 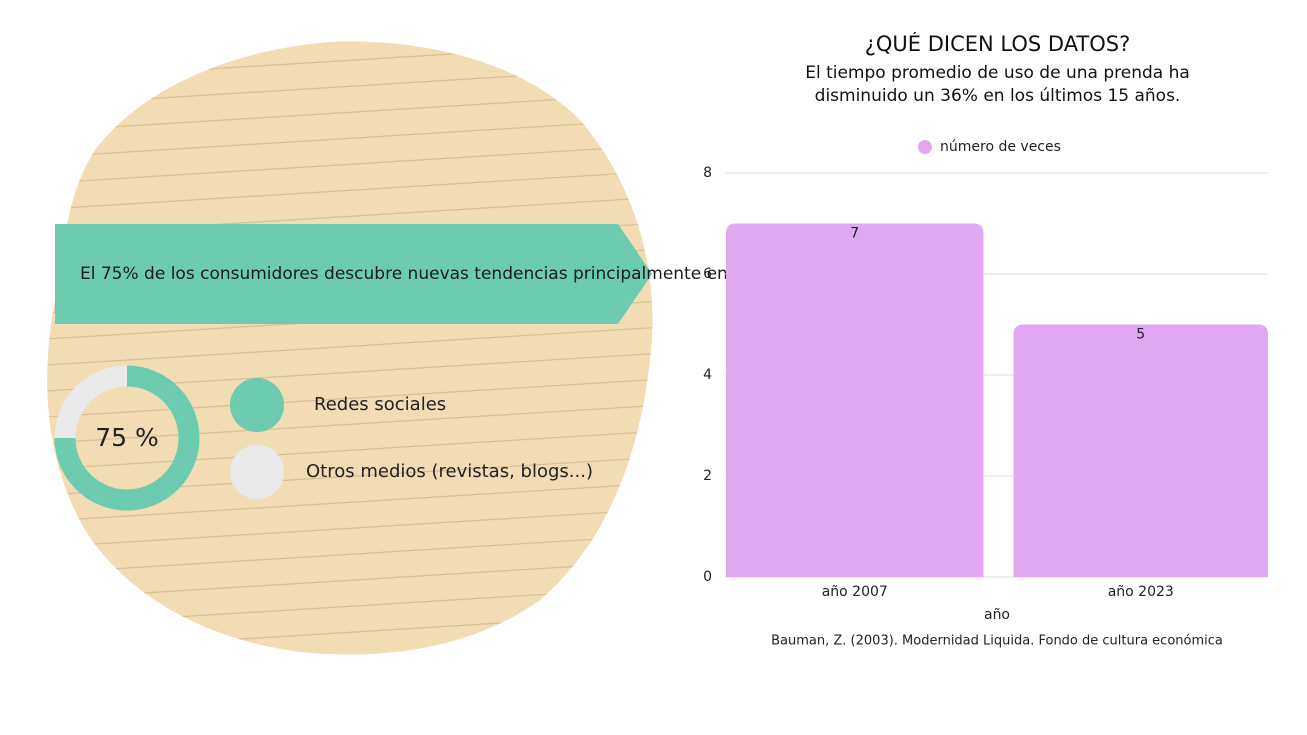 I want to click on legend-label: Otros medios (revistas, blogs...), so click(x=449, y=471).